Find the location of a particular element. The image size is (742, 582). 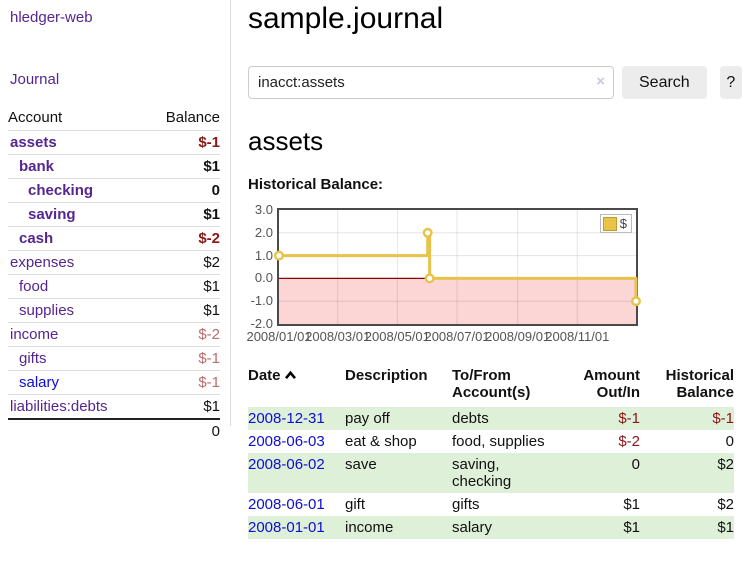

account-row: food $1 is located at coordinates (114, 286).